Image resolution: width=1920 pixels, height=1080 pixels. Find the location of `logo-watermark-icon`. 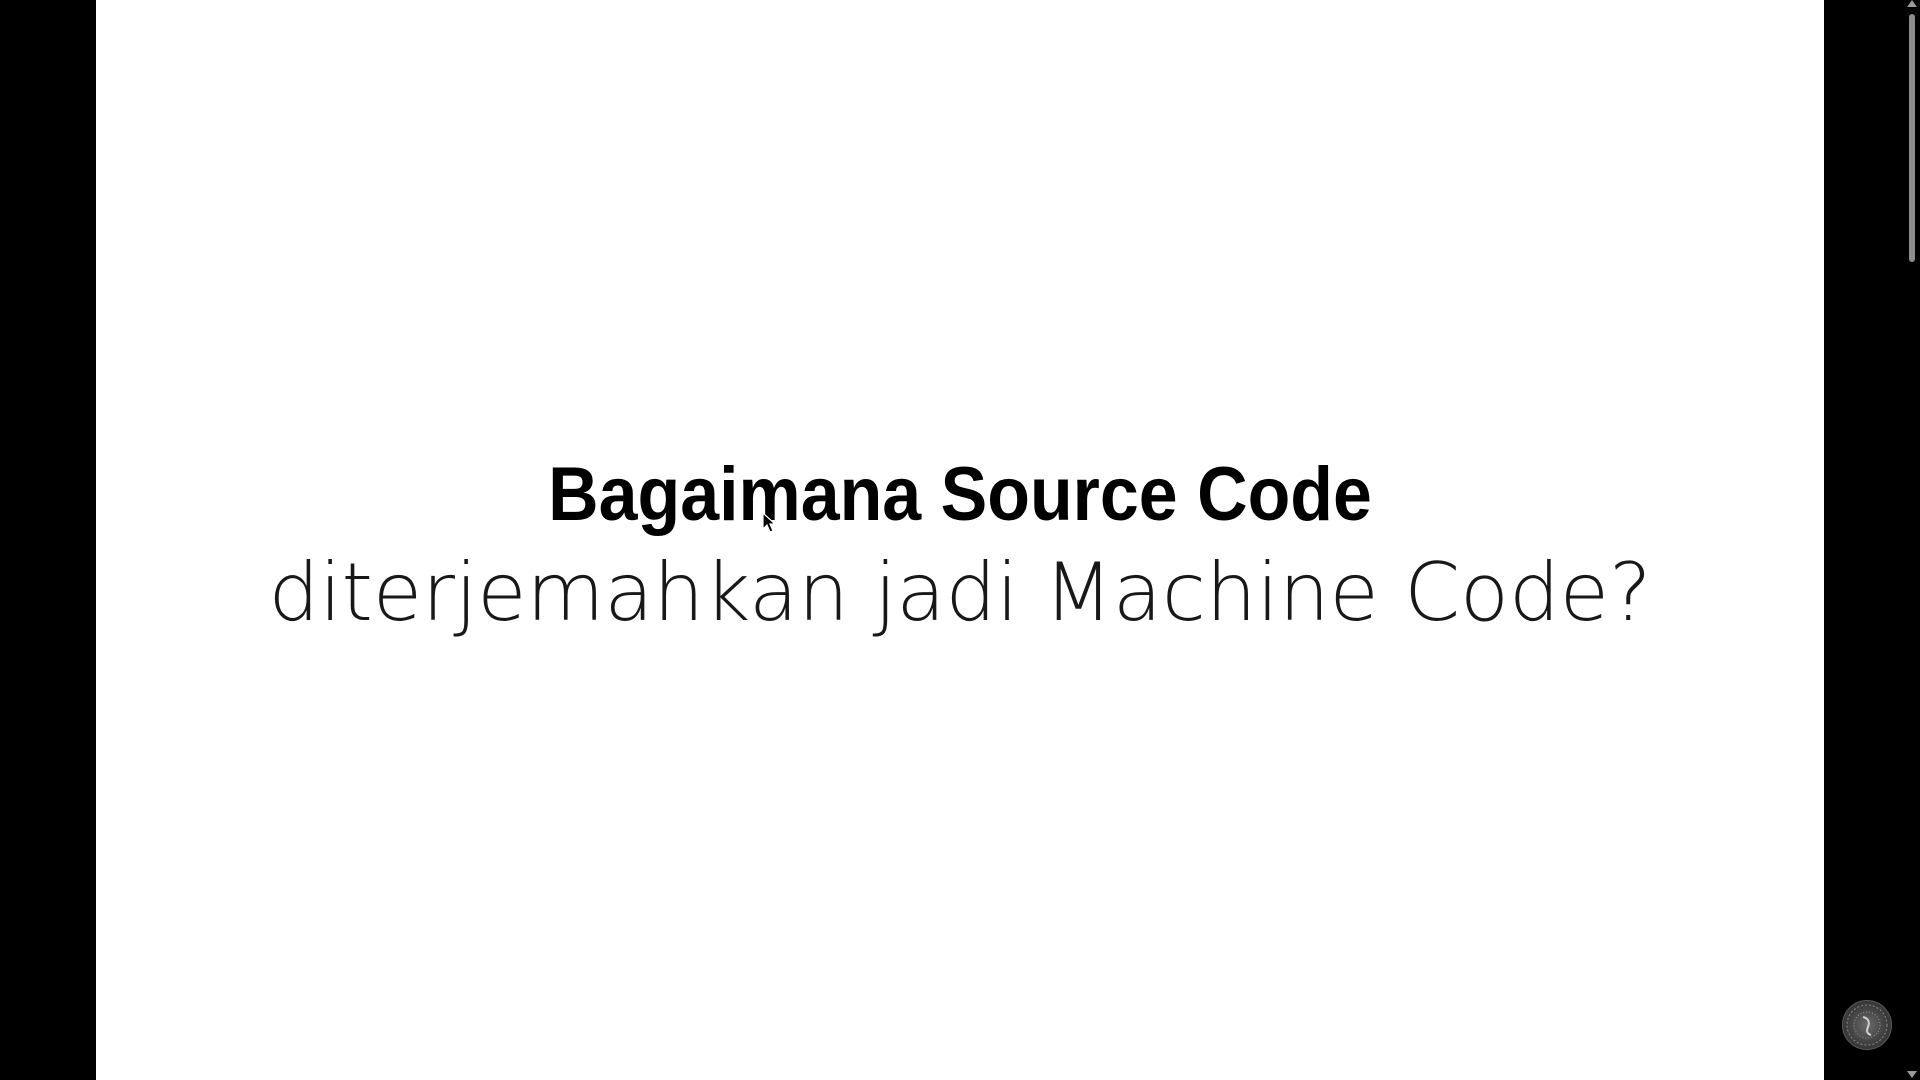

logo-watermark-icon is located at coordinates (1867, 1025).